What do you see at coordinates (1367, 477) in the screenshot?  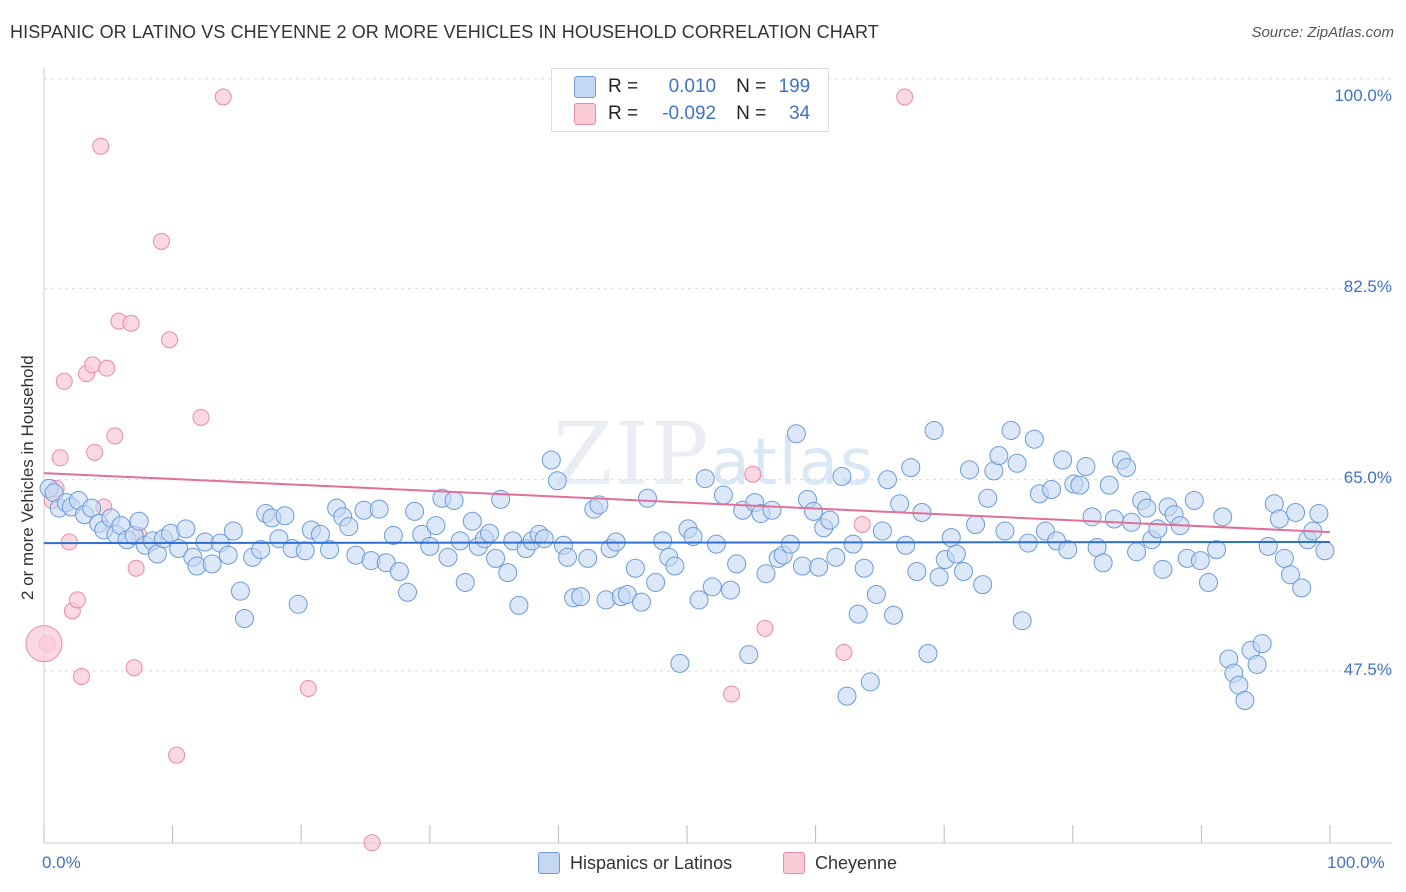 I see `y-tick-label: 65.0%` at bounding box center [1367, 477].